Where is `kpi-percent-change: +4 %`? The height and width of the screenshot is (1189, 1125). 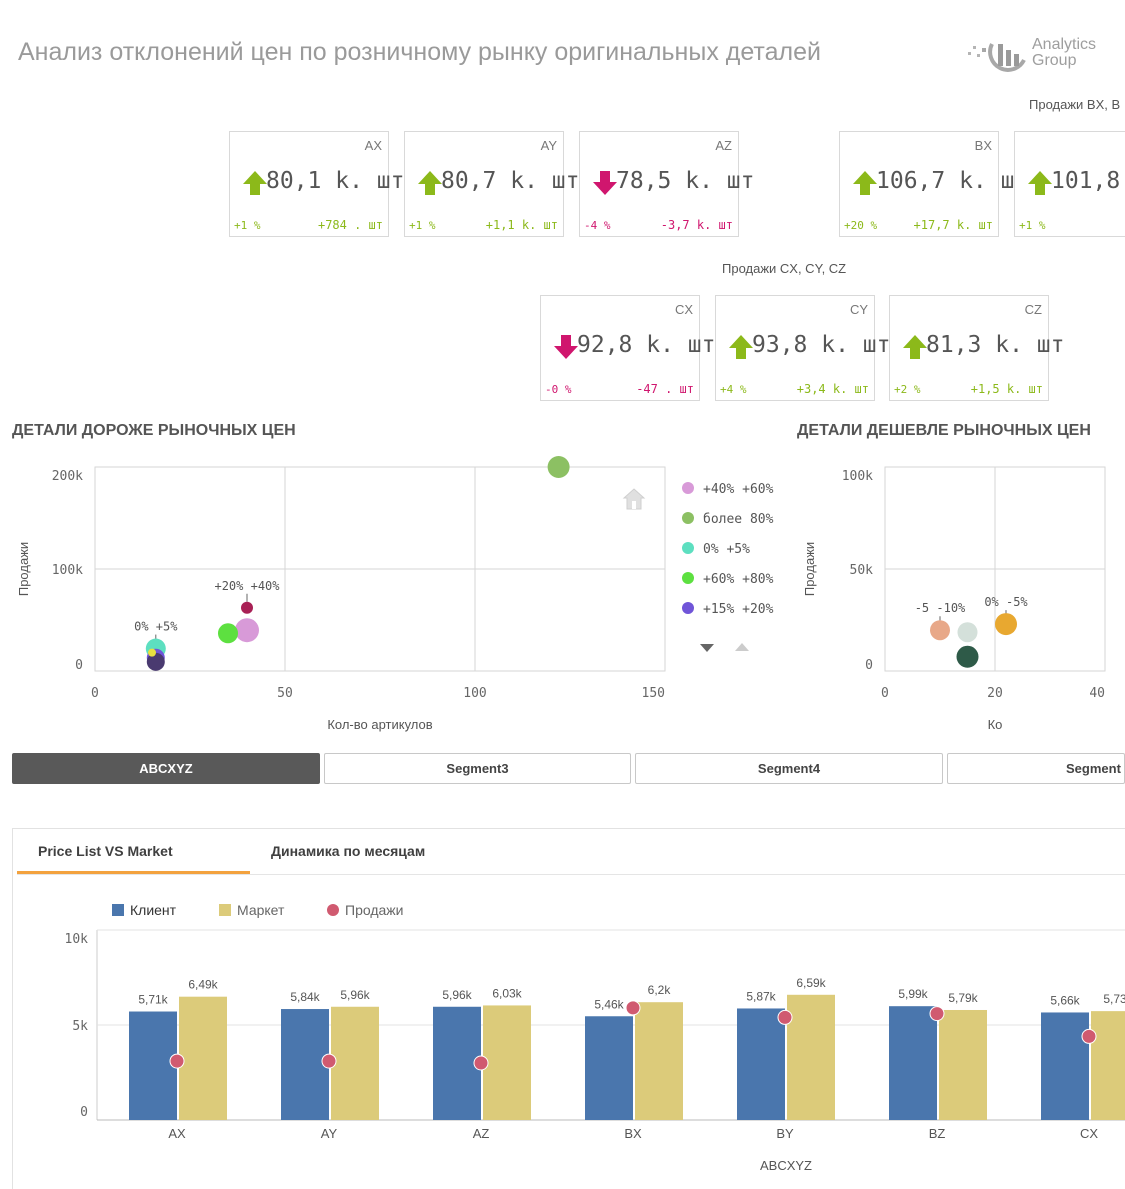 kpi-percent-change: +4 % is located at coordinates (733, 389).